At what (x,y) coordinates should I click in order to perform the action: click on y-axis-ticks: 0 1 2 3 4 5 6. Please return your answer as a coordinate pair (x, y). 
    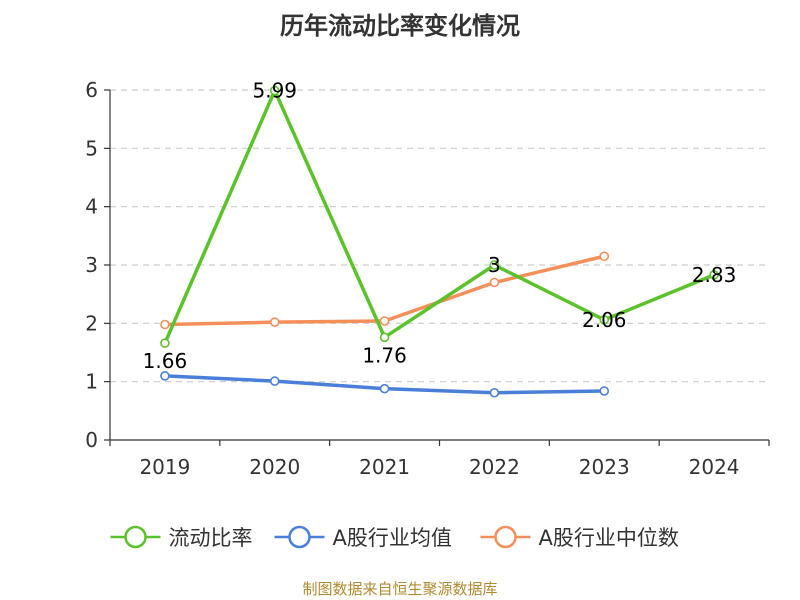
    Looking at the image, I should click on (91, 265).